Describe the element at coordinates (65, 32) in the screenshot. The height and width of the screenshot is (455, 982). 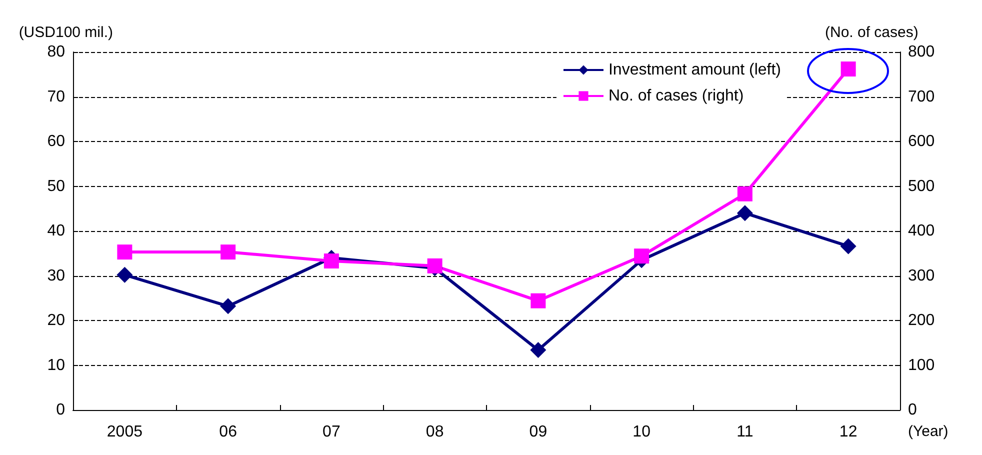
I see `y-axis-title: (USD100 mil.)` at that location.